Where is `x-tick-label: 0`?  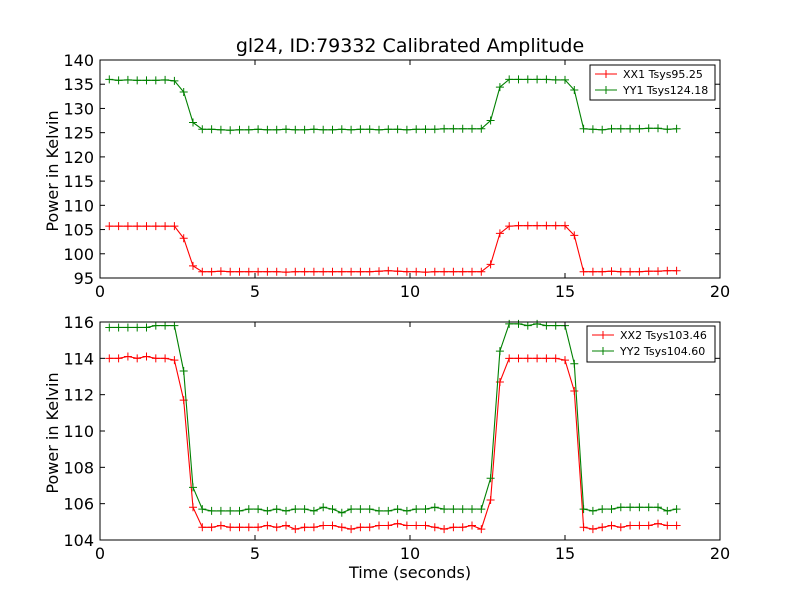 x-tick-label: 0 is located at coordinates (100, 553).